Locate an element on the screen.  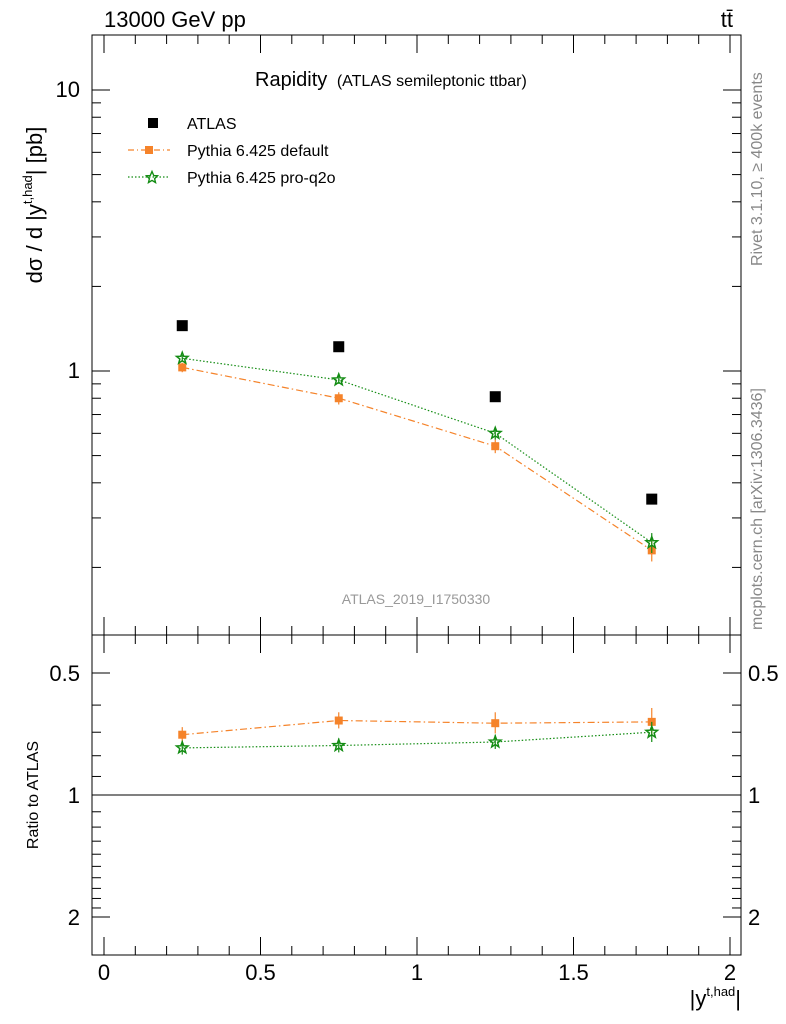
main-y-tick-label: 1 is located at coordinates (74, 370).